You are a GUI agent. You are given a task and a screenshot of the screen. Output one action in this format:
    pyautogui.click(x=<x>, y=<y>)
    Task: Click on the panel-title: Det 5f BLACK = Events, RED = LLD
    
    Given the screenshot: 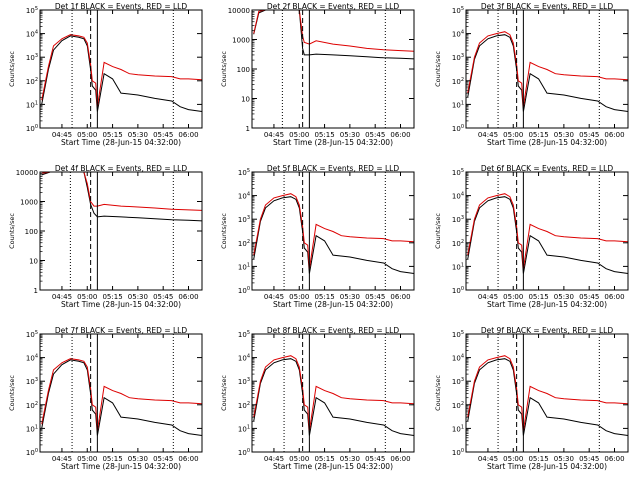 What is the action you would take?
    pyautogui.click(x=333, y=168)
    